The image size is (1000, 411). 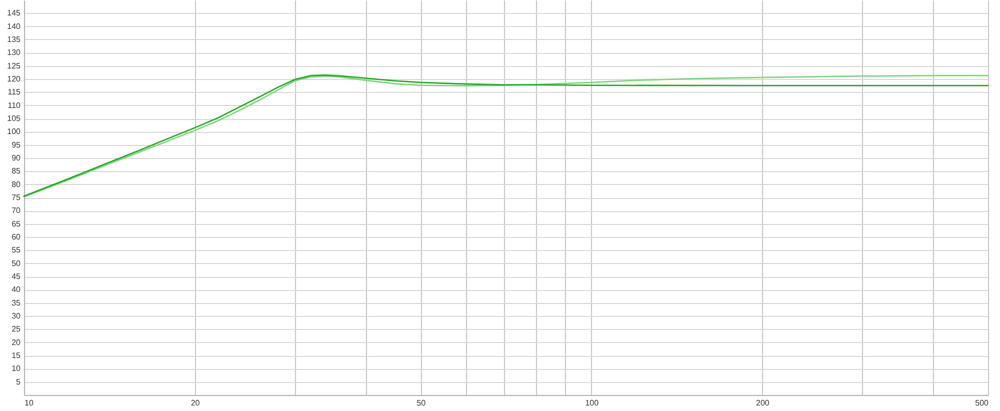 What do you see at coordinates (592, 403) in the screenshot?
I see `x-tick-label: 100` at bounding box center [592, 403].